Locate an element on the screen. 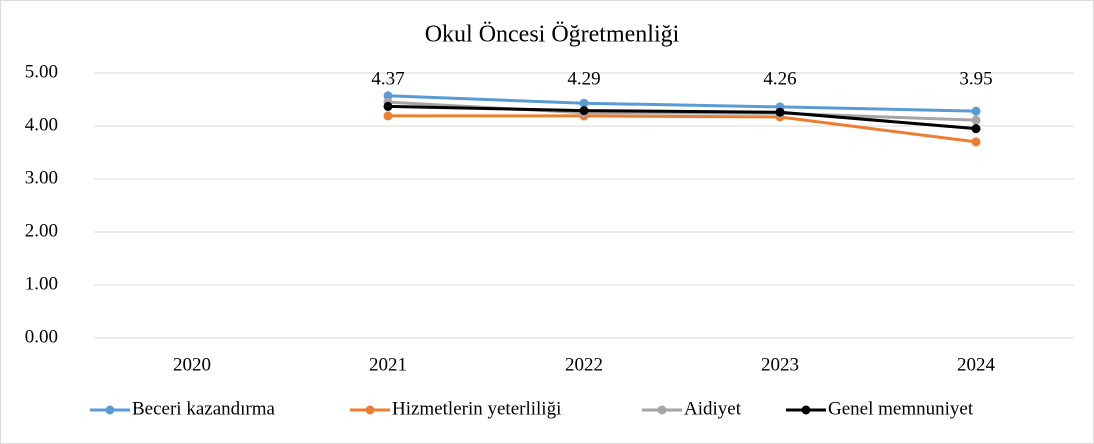  chart-title: Okul Öncesi Öğretmenliği is located at coordinates (552, 35).